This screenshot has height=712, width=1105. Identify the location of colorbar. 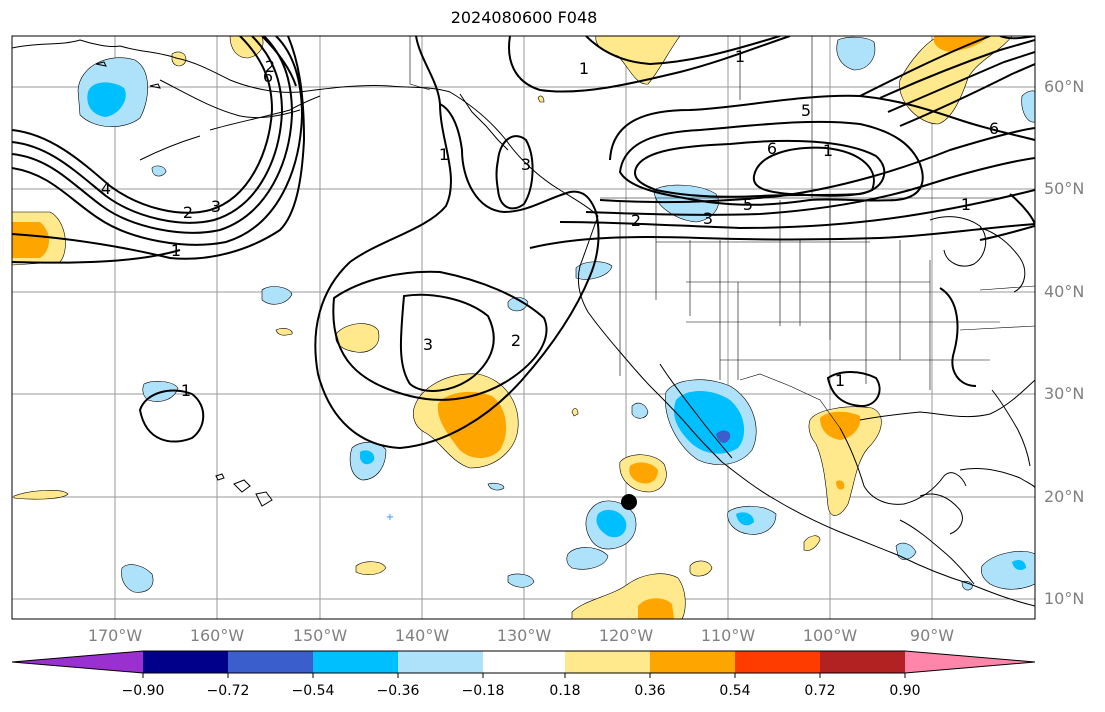
(523, 664).